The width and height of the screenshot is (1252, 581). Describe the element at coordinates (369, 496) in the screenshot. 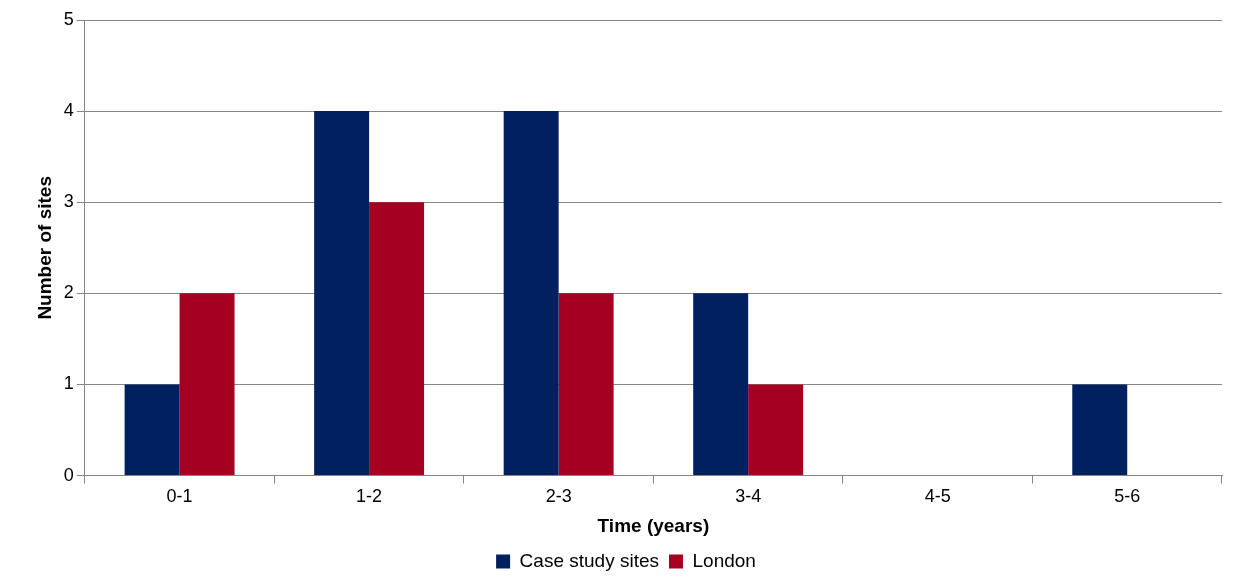

I see `x-tick-label: 1-2` at that location.